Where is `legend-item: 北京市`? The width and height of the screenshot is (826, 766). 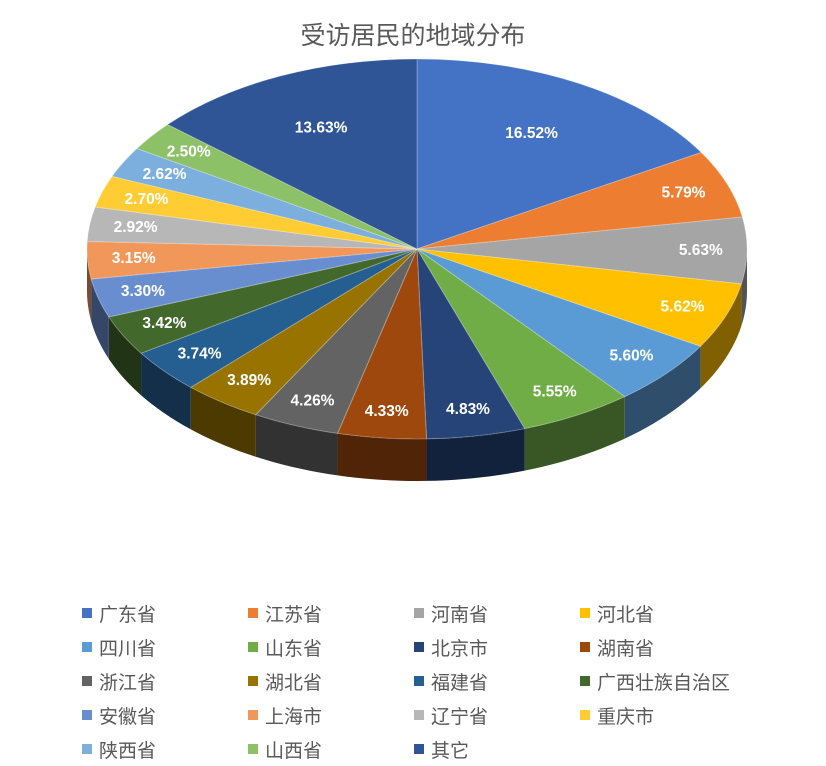
legend-item: 北京市 is located at coordinates (497, 647).